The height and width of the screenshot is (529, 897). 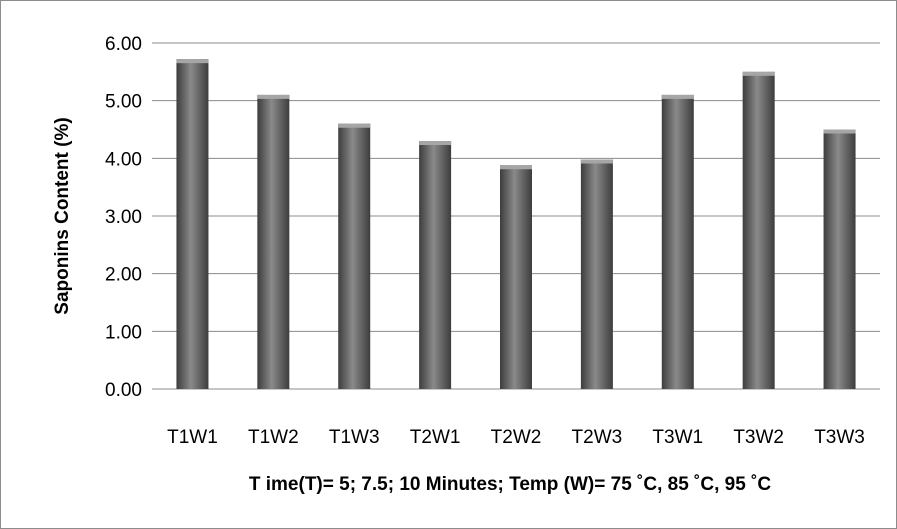 What do you see at coordinates (62, 215) in the screenshot?
I see `y-axis-title: Saponins Content (%)` at bounding box center [62, 215].